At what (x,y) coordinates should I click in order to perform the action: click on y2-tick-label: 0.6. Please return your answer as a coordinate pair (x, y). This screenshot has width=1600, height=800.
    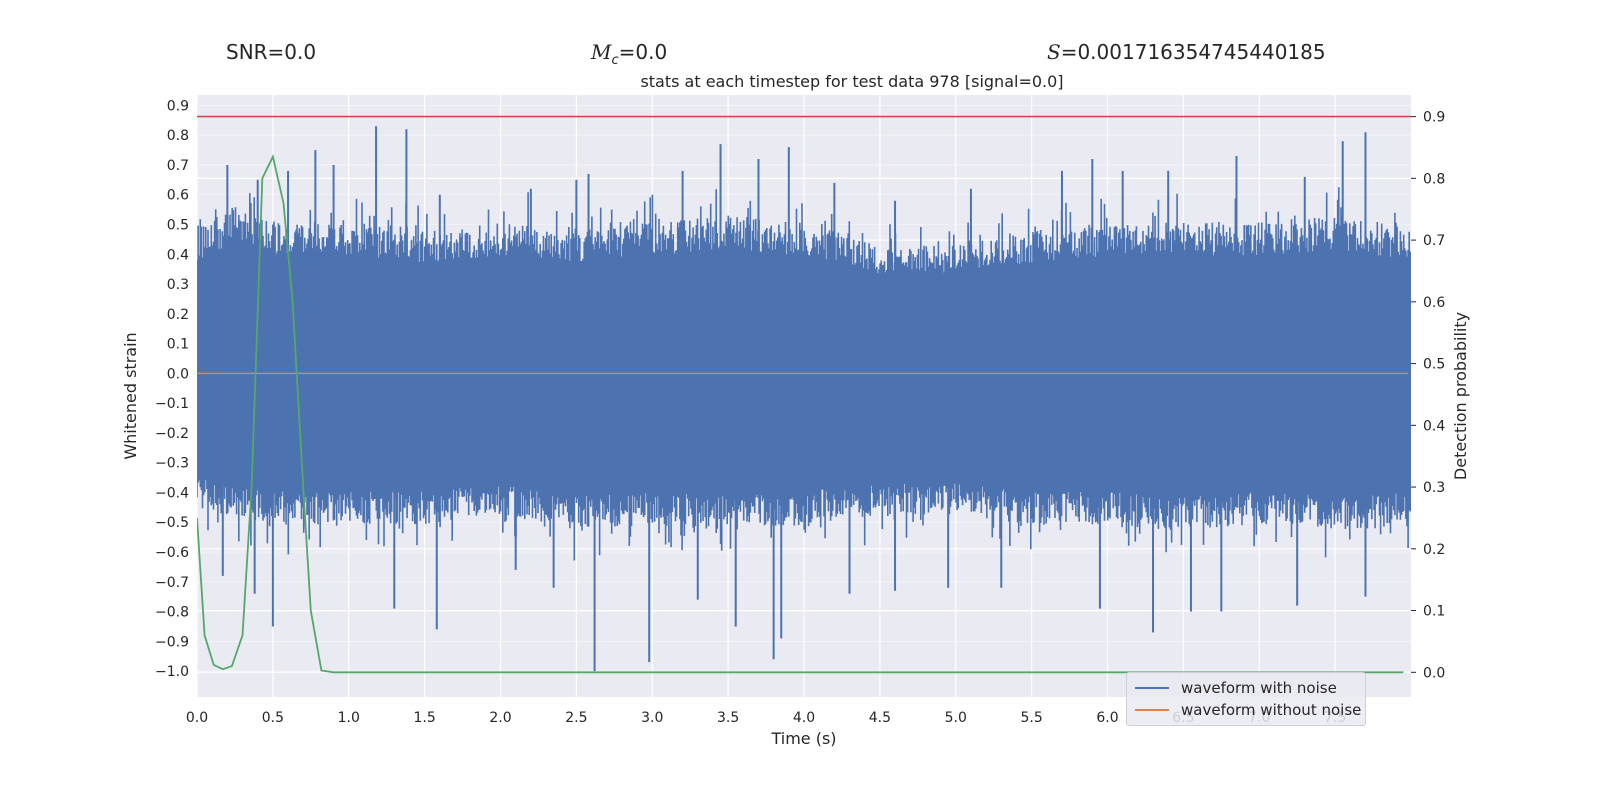
    Looking at the image, I should click on (1434, 303).